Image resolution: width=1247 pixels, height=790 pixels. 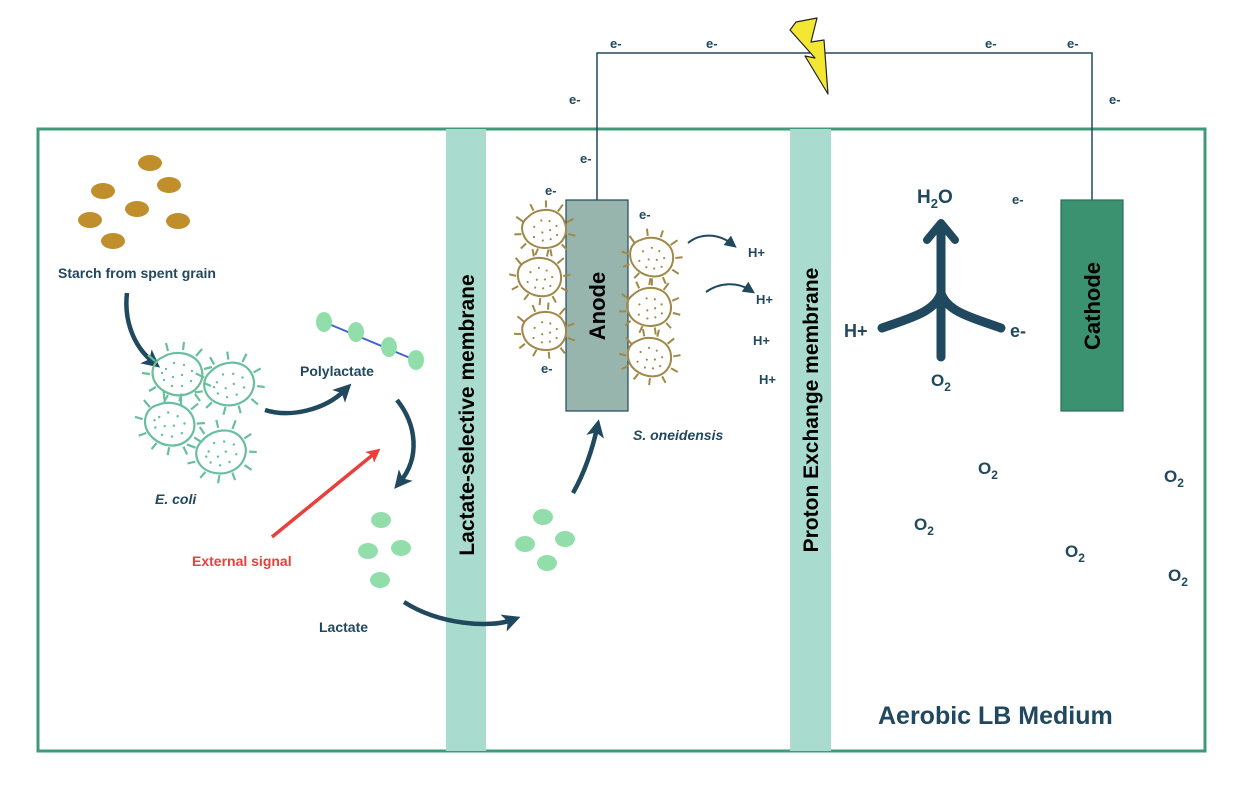 What do you see at coordinates (337, 371) in the screenshot?
I see `polylactate-label: Polylactate` at bounding box center [337, 371].